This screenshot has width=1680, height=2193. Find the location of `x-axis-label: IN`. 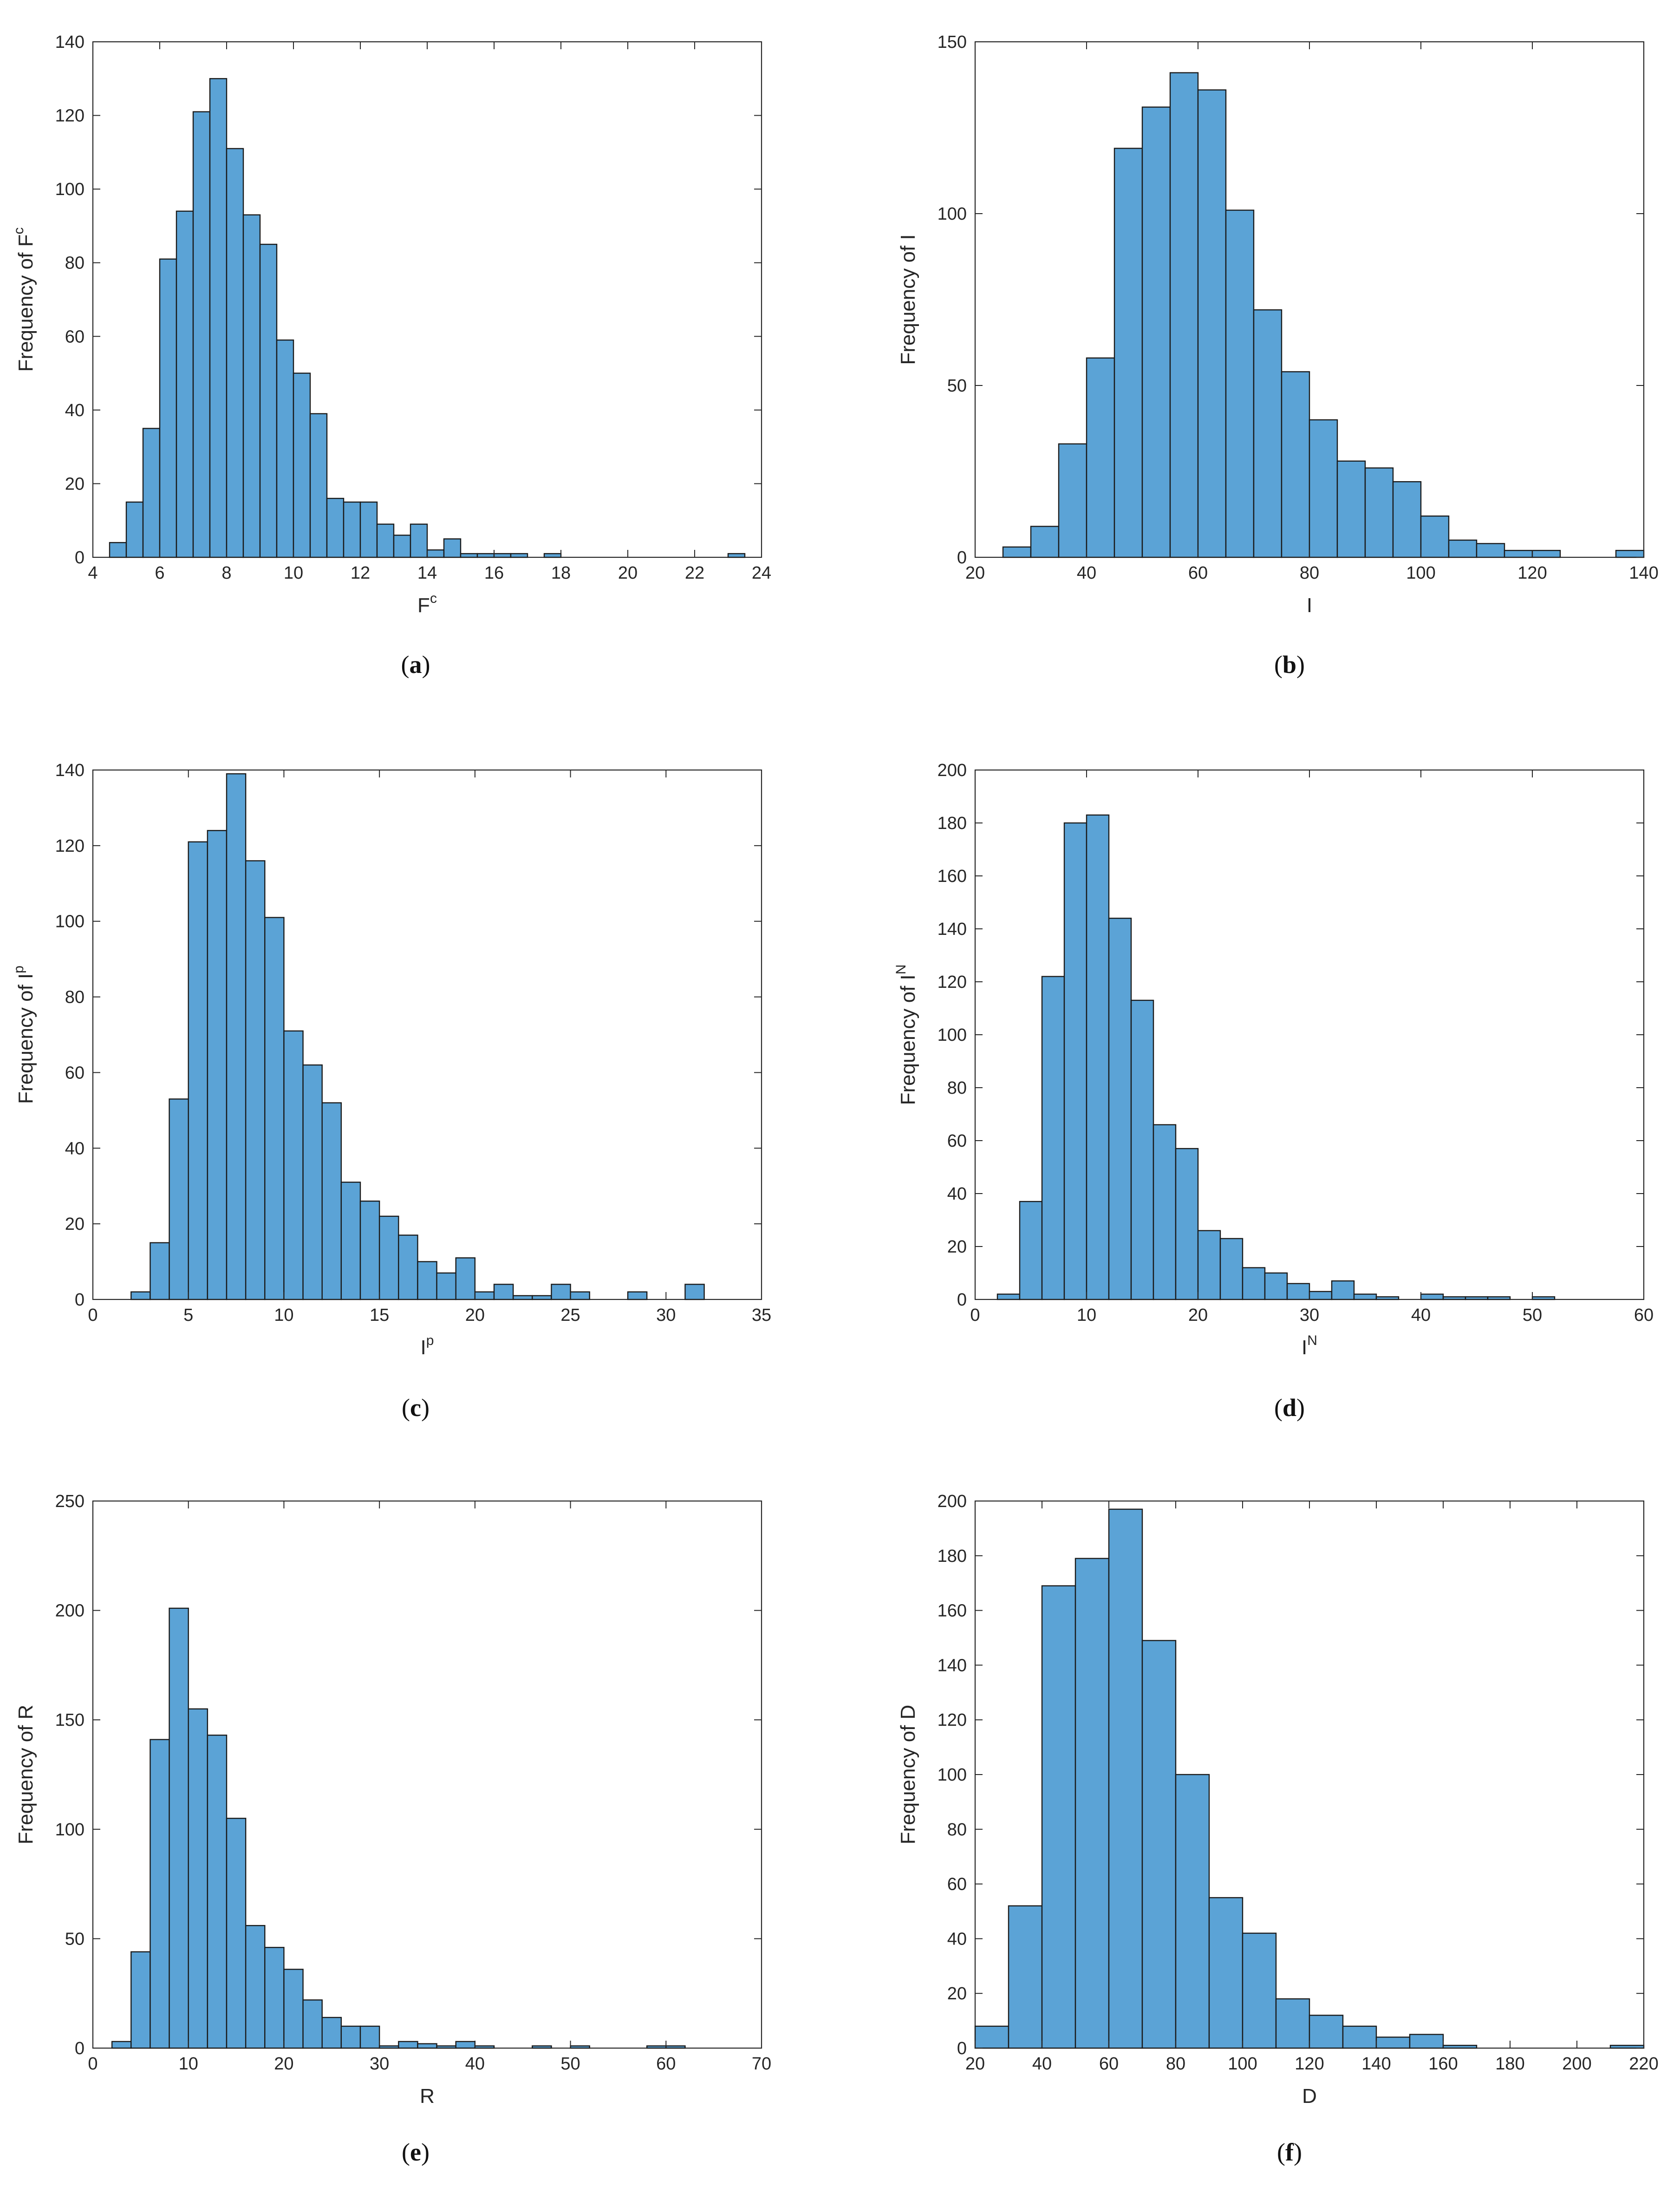

x-axis-label: IN is located at coordinates (1309, 1346).